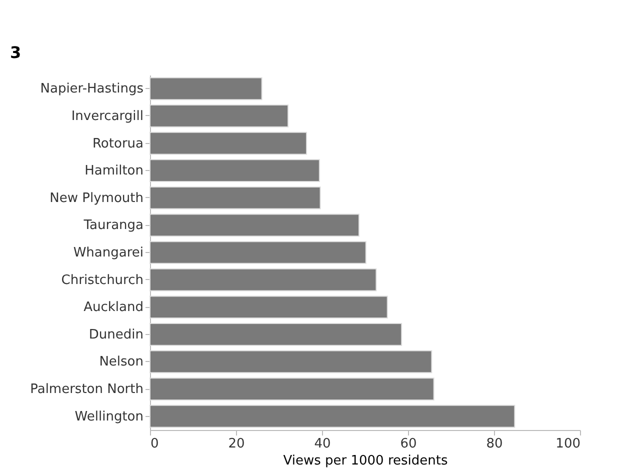 The height and width of the screenshot is (473, 632). What do you see at coordinates (92, 89) in the screenshot?
I see `y-tick-label: Napier-Hastings` at bounding box center [92, 89].